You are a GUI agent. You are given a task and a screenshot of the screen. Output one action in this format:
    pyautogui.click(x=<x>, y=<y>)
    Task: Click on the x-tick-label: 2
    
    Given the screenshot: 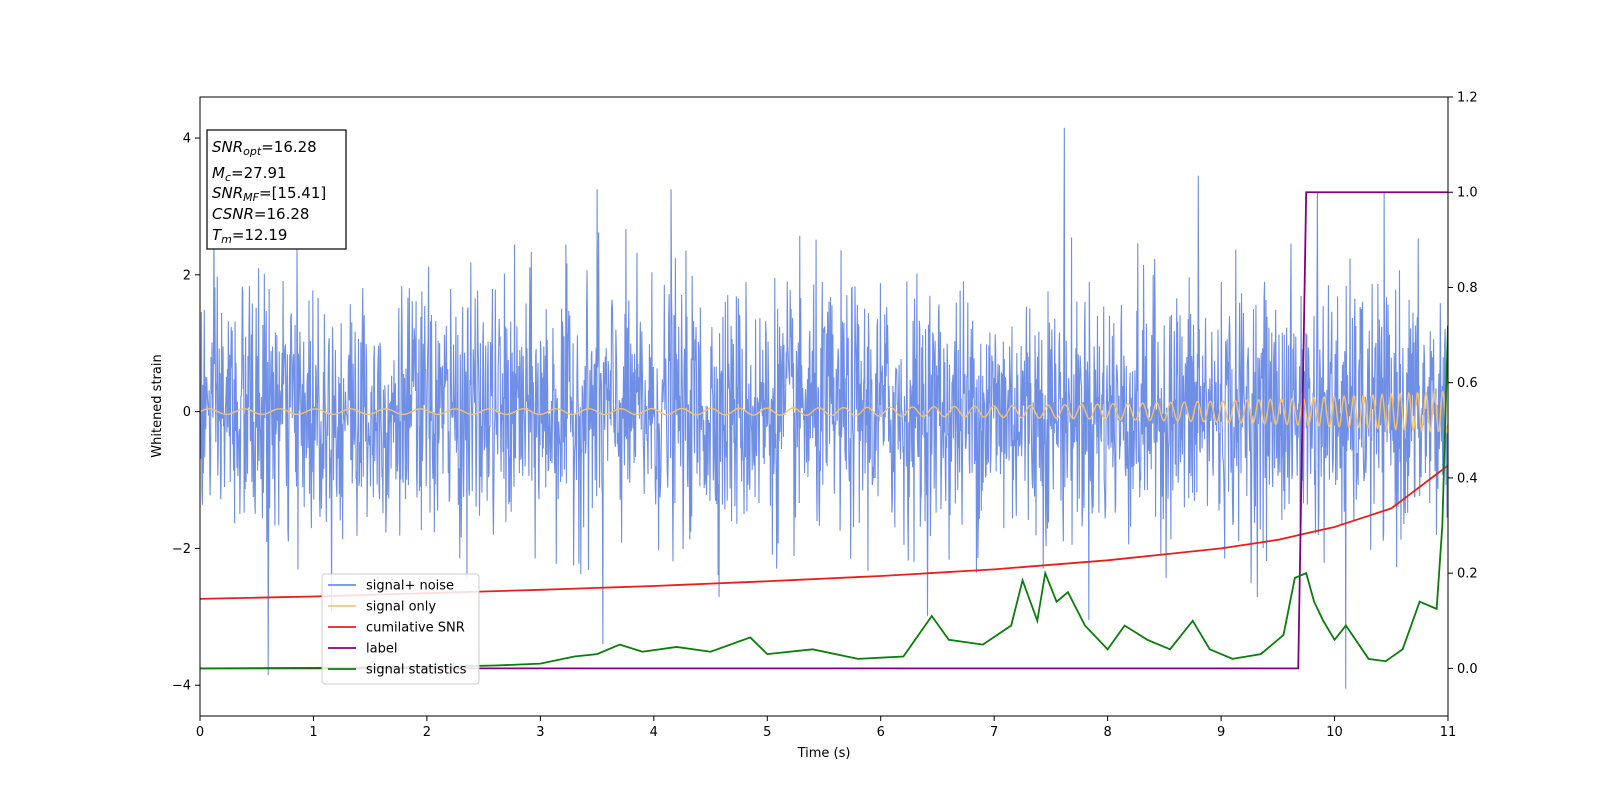 What is the action you would take?
    pyautogui.click(x=427, y=732)
    